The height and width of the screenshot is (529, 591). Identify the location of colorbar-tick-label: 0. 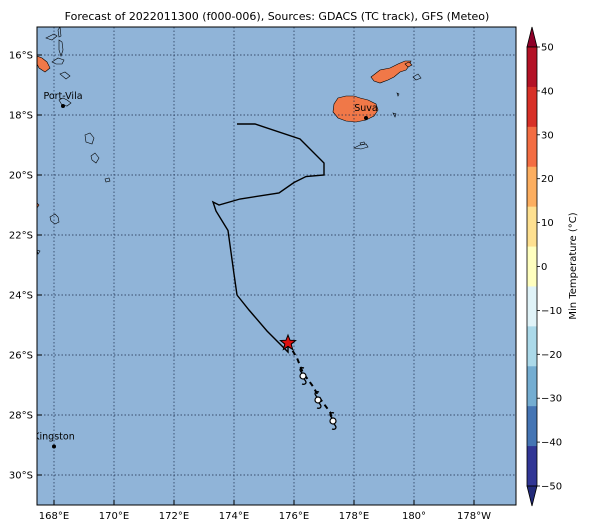
(544, 267).